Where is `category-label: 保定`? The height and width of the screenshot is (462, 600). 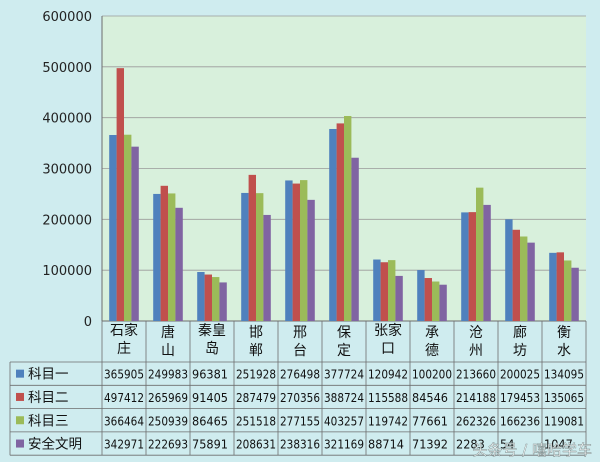 category-label: 保定 is located at coordinates (344, 342).